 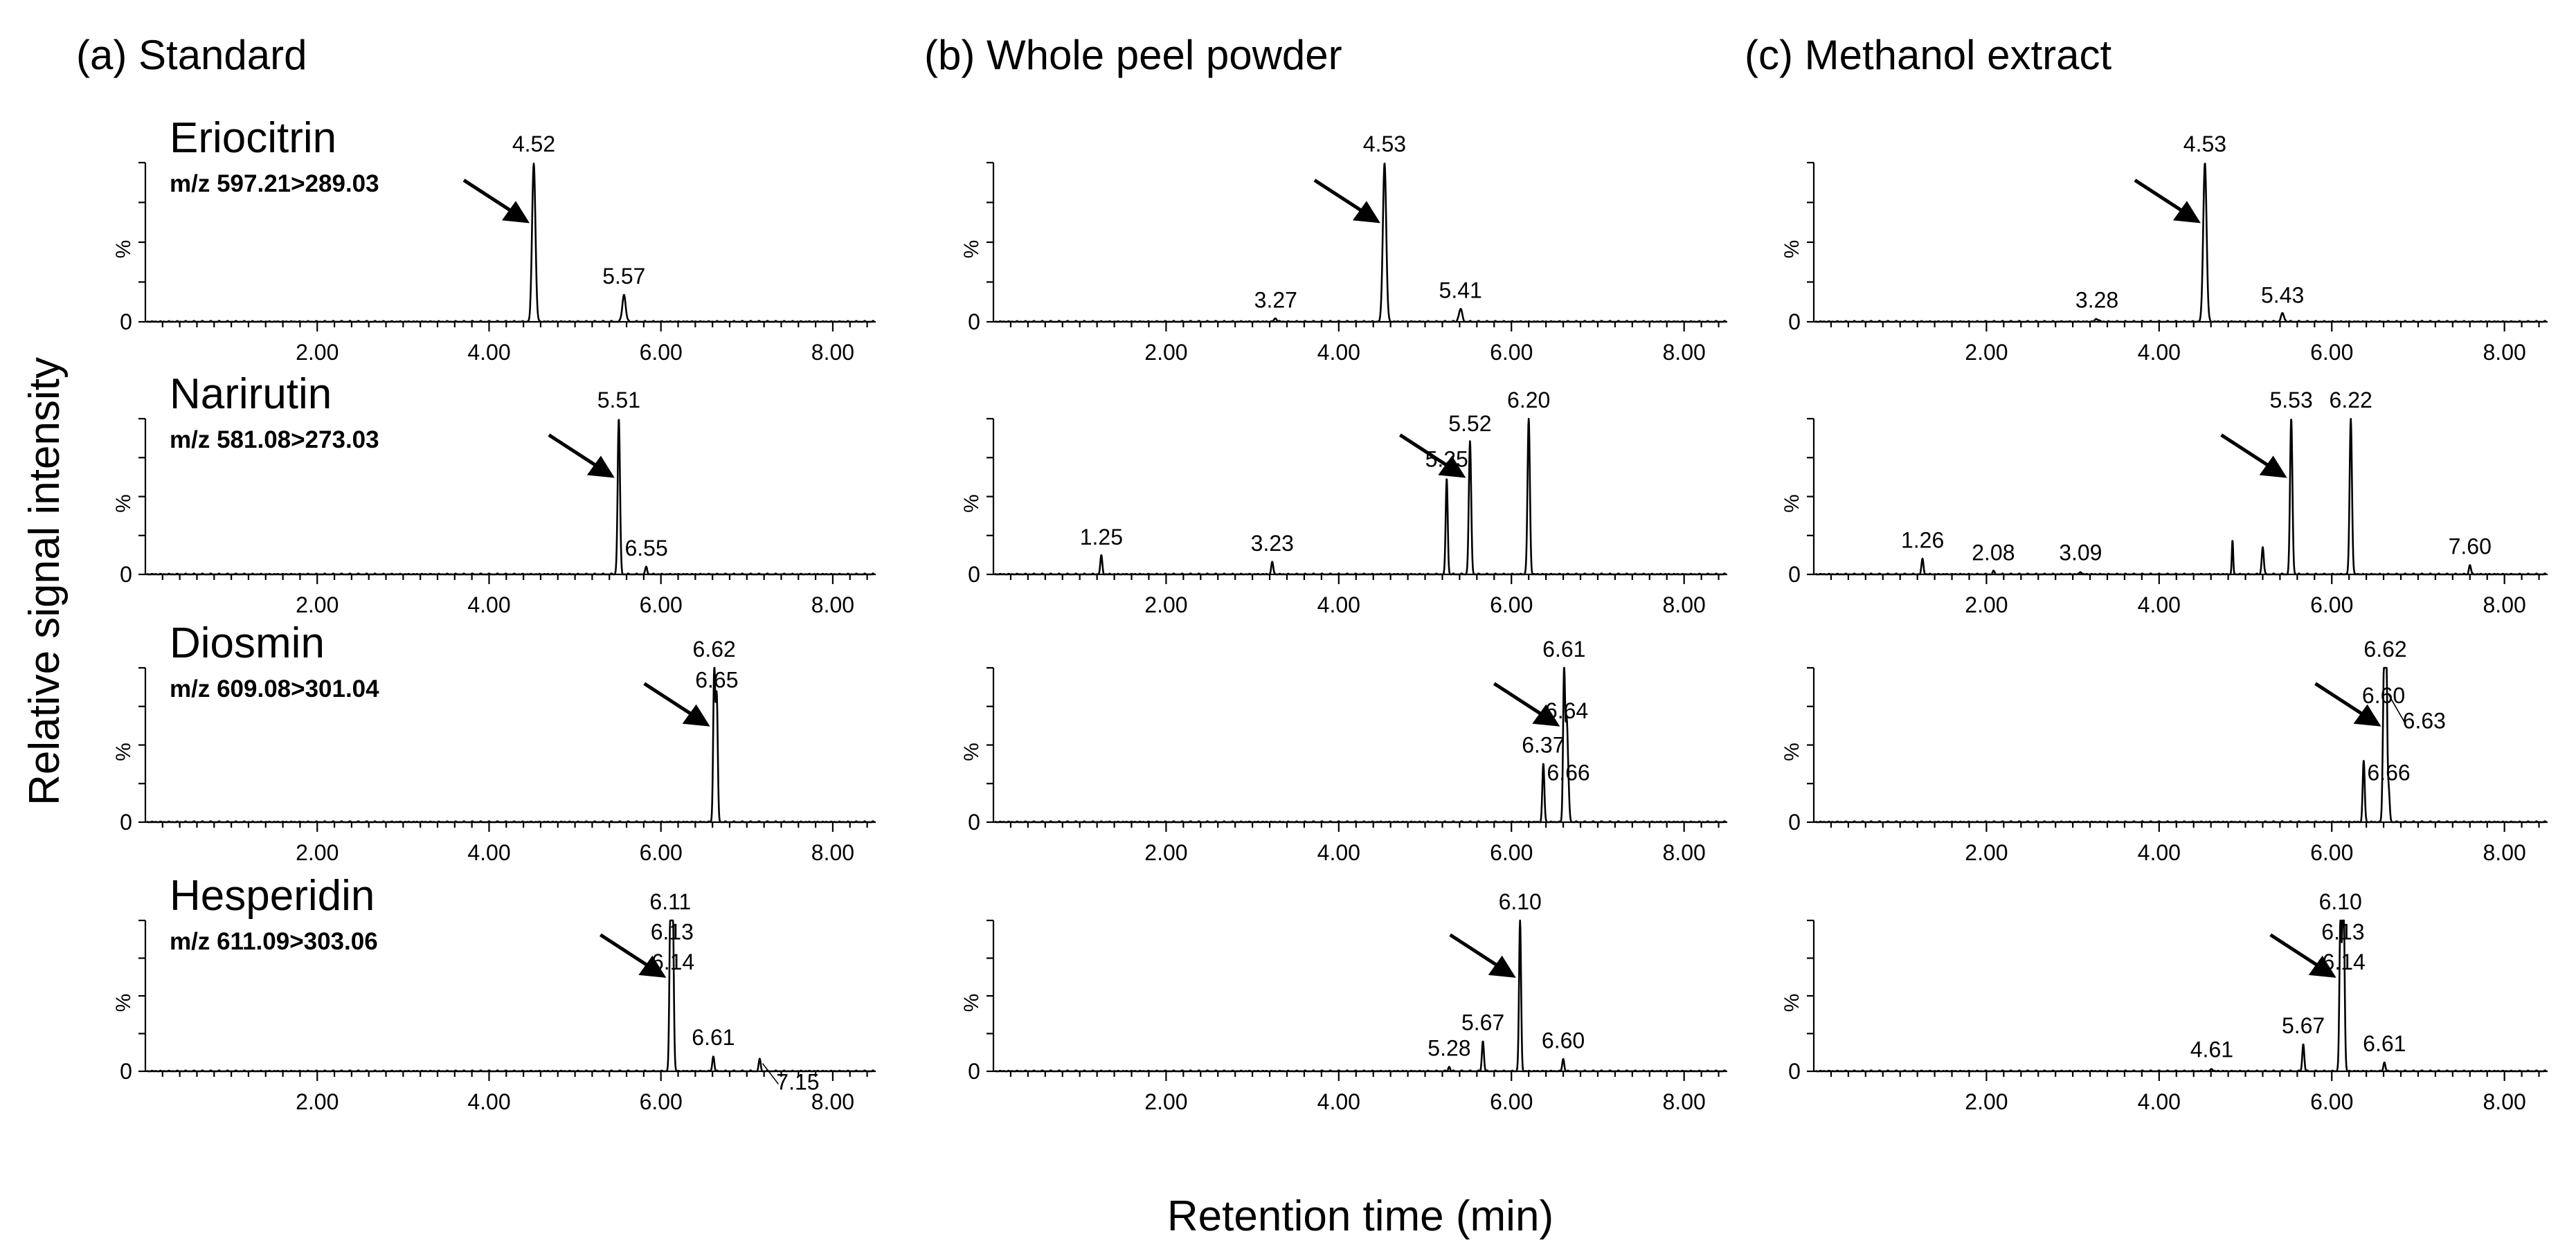 I want to click on chromatogram-panel: 2.00 4.00 6.00 8.00% 0 6.60 6.62 6.63 6.66, so click(x=2164, y=751).